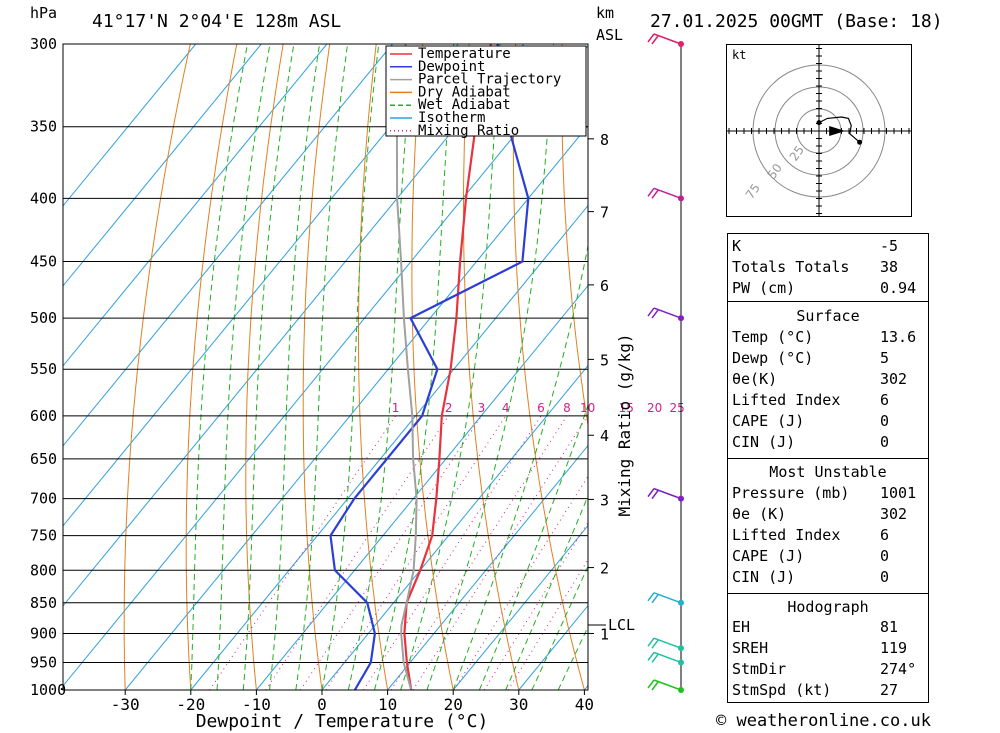  I want to click on mixing-ratio-label: 3, so click(482, 408).